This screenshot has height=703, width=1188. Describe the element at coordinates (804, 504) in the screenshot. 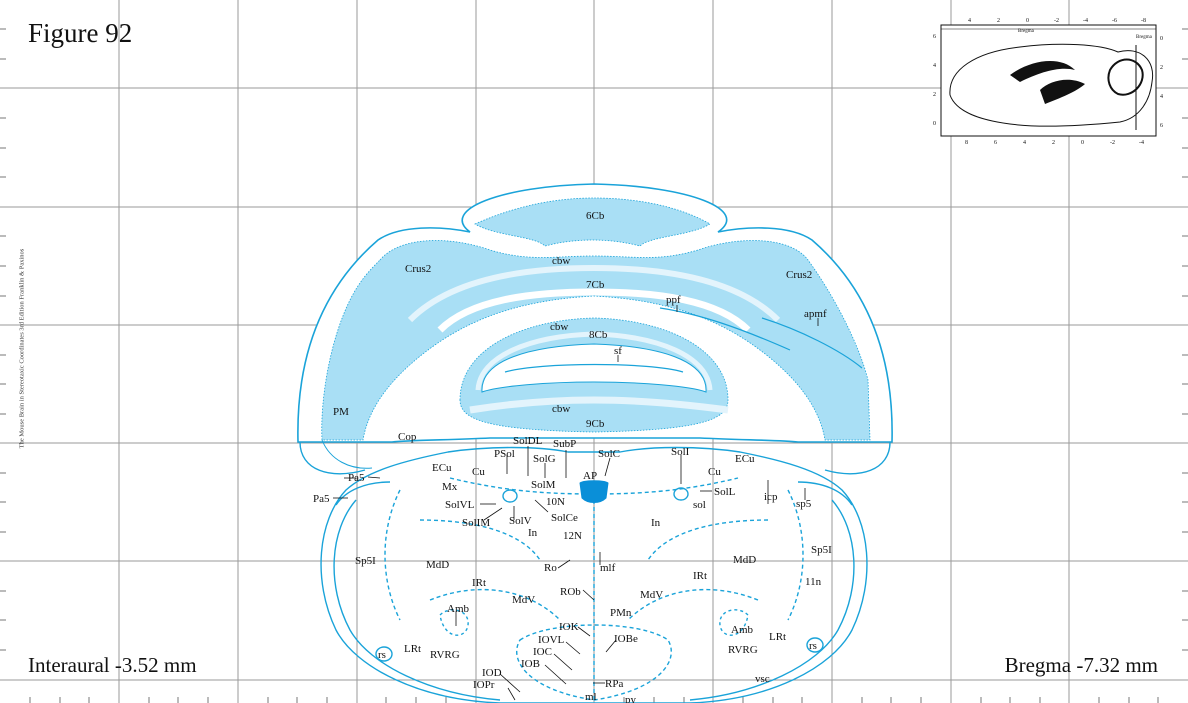

I see `label-sp5: sp5` at that location.